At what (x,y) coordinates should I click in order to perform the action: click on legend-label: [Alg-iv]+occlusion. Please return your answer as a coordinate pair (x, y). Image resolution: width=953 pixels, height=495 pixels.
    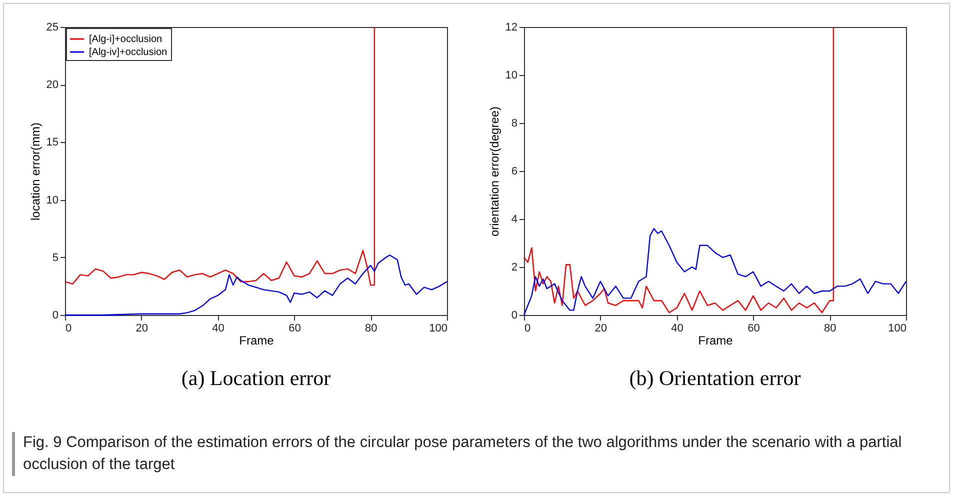
    Looking at the image, I should click on (128, 52).